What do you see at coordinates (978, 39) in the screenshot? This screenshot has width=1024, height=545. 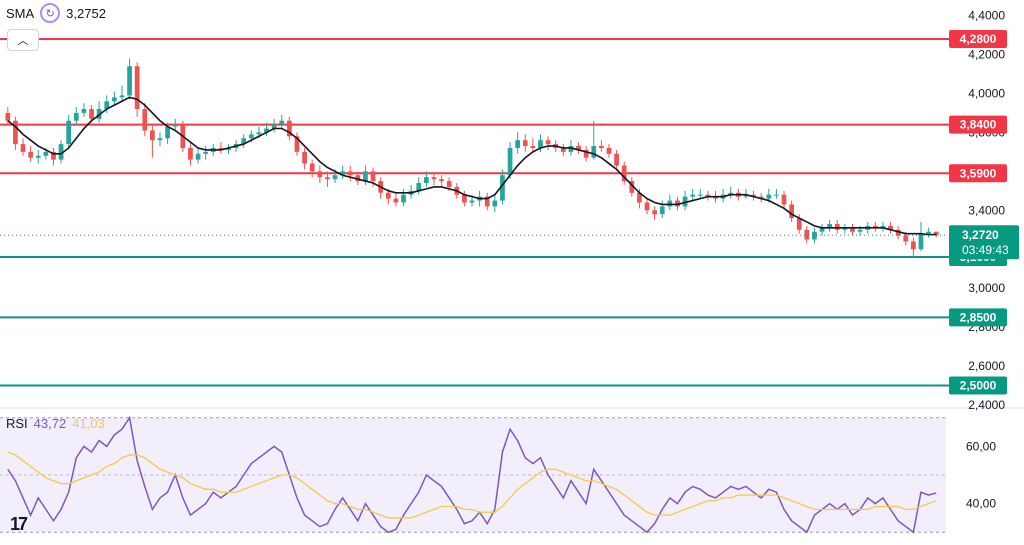 I see `resistance-label: 4,2800` at bounding box center [978, 39].